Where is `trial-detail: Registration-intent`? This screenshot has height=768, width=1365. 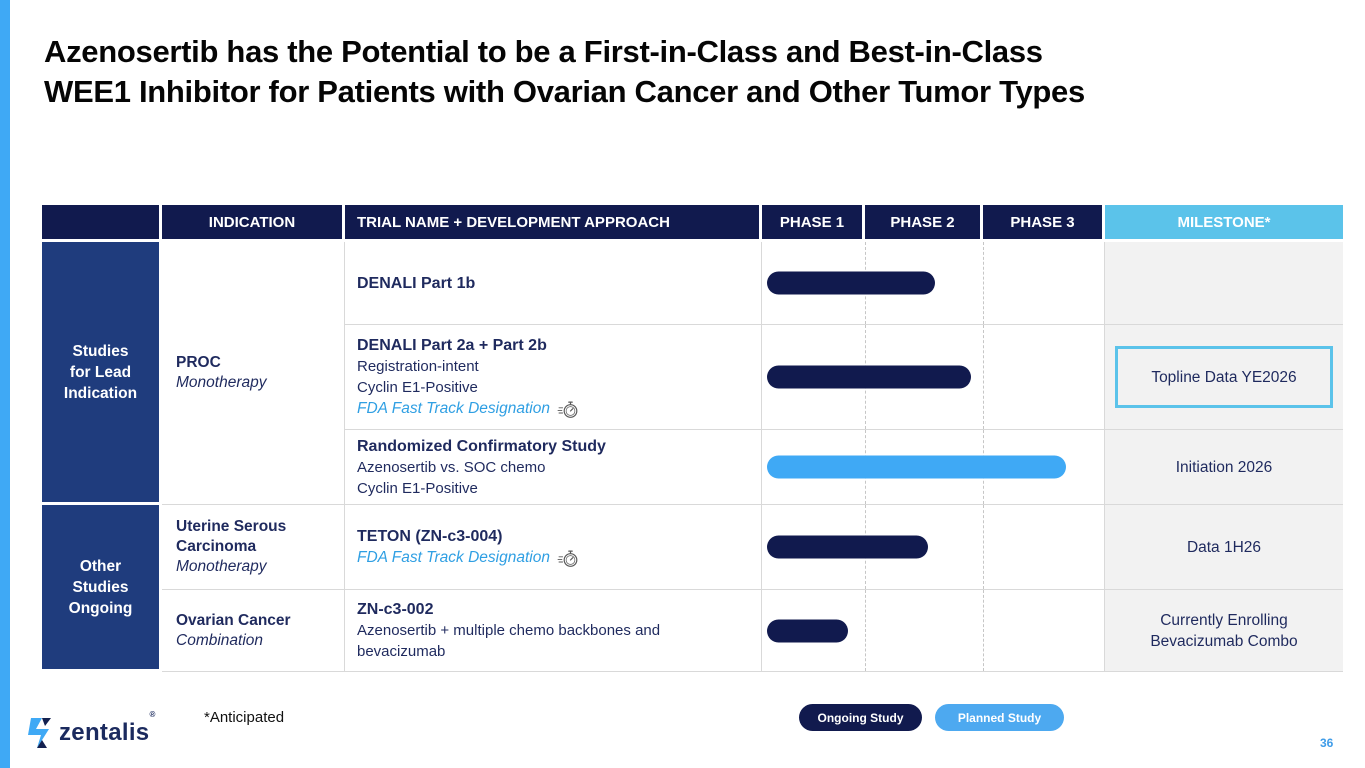 trial-detail: Registration-intent is located at coordinates (418, 366).